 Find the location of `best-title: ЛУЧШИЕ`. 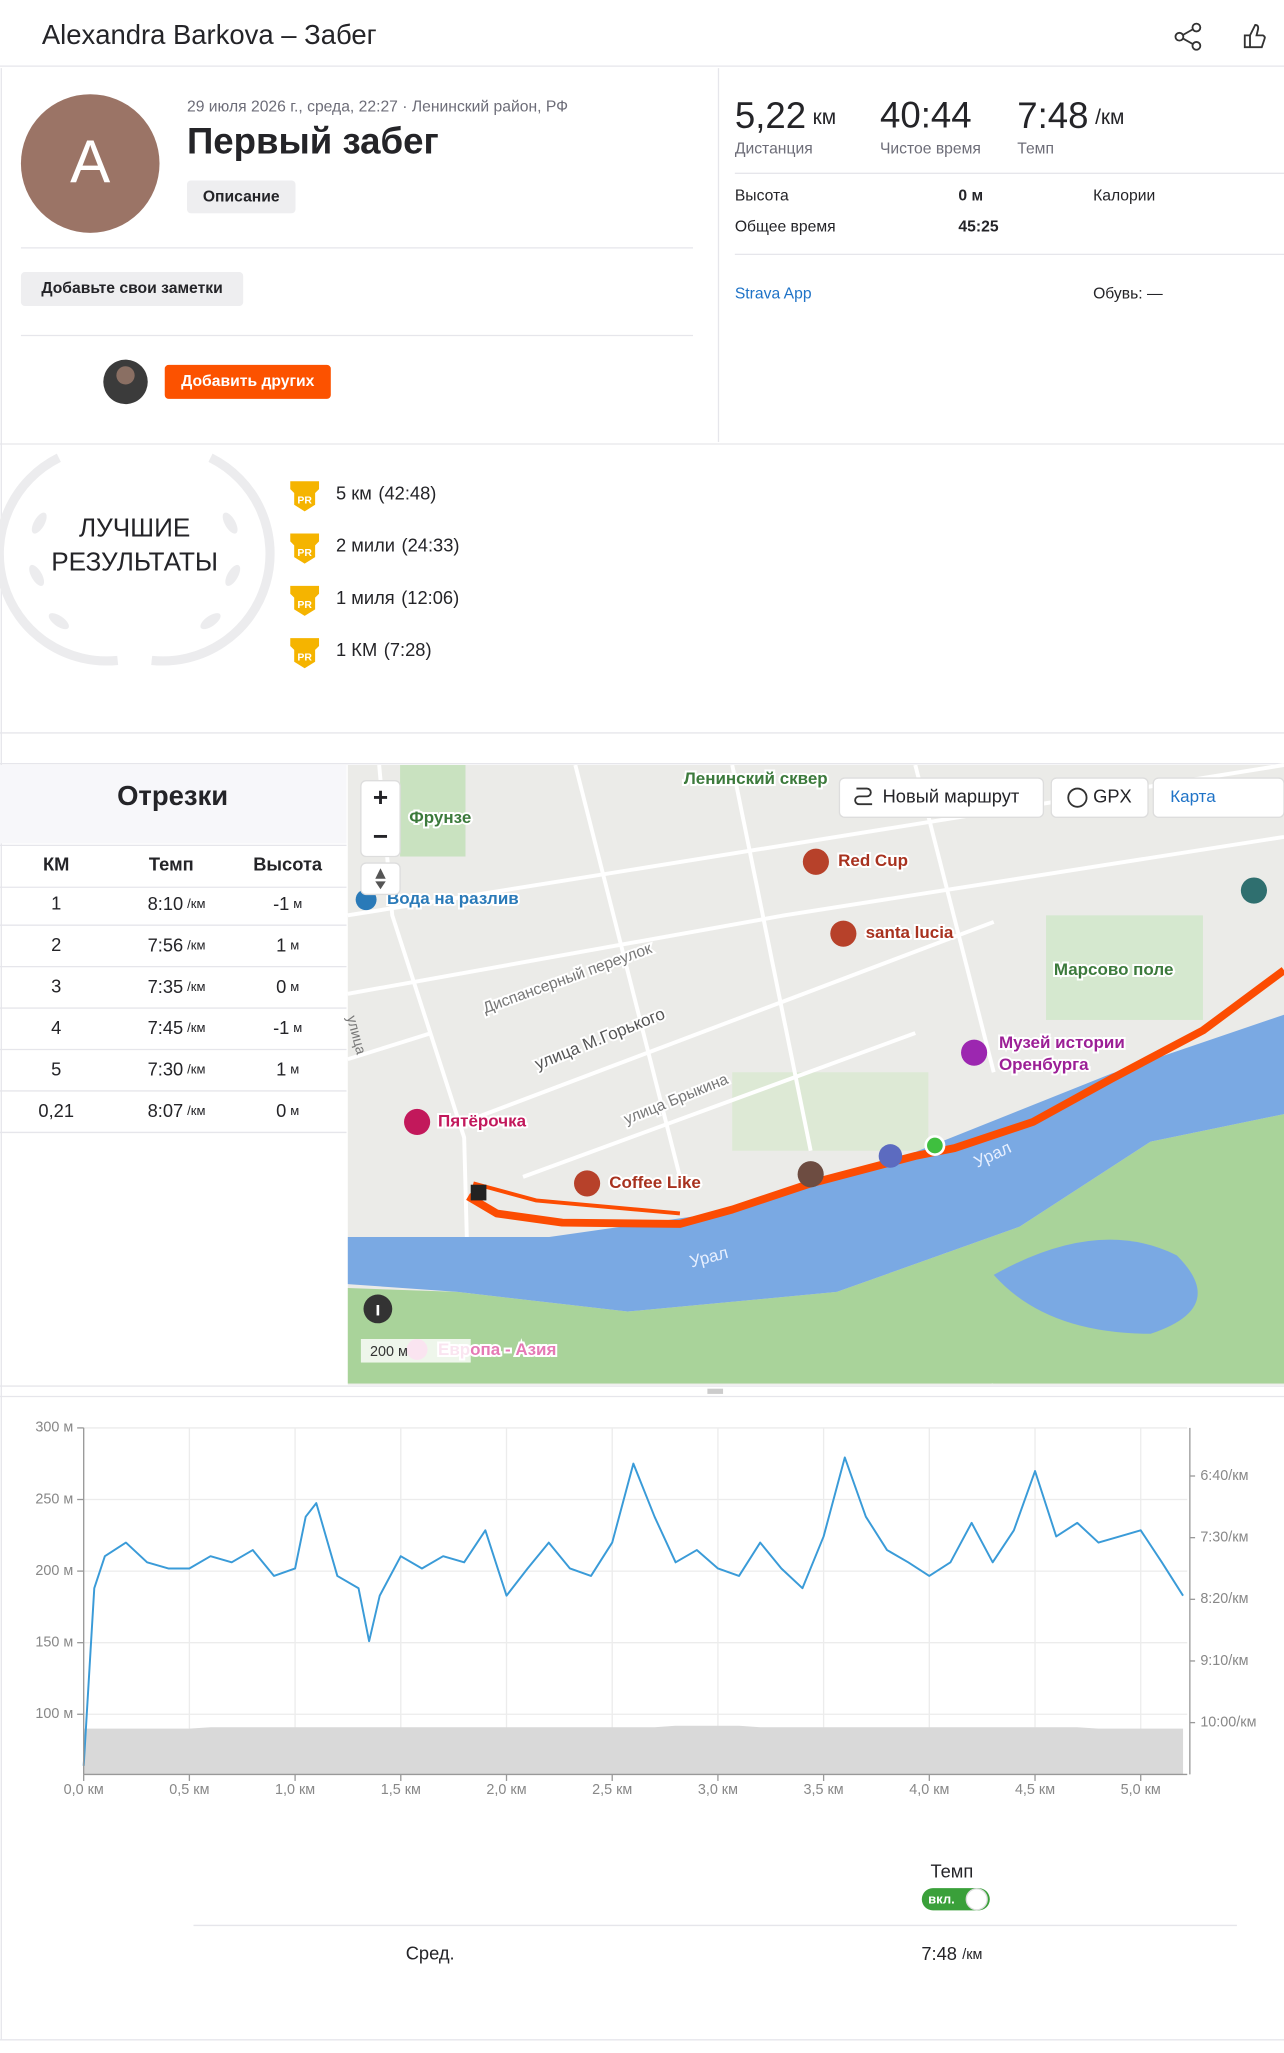

best-title: ЛУЧШИЕ is located at coordinates (134, 528).